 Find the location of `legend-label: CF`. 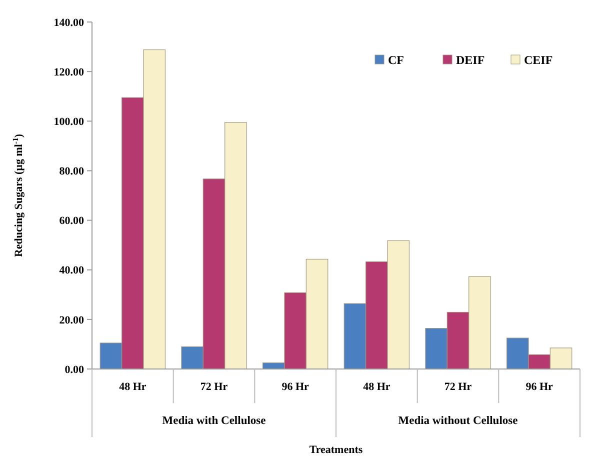

legend-label: CF is located at coordinates (396, 60).